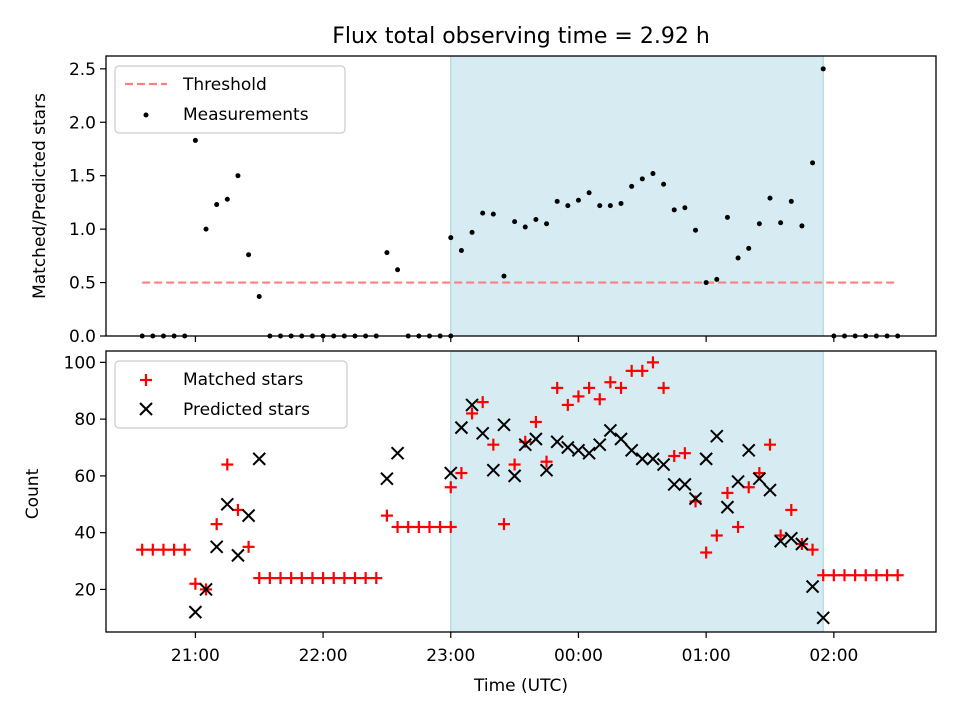 Image resolution: width=960 pixels, height=720 pixels. Describe the element at coordinates (231, 394) in the screenshot. I see `bottom-legend: Matched stars Predicted stars` at that location.